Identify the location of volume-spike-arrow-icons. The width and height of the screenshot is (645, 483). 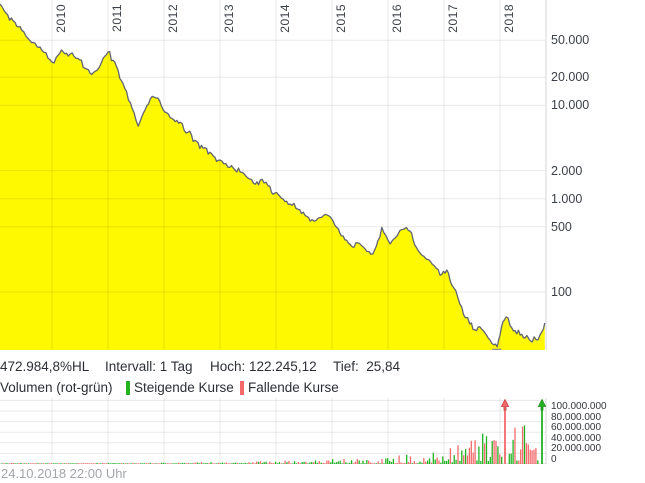
(523, 431).